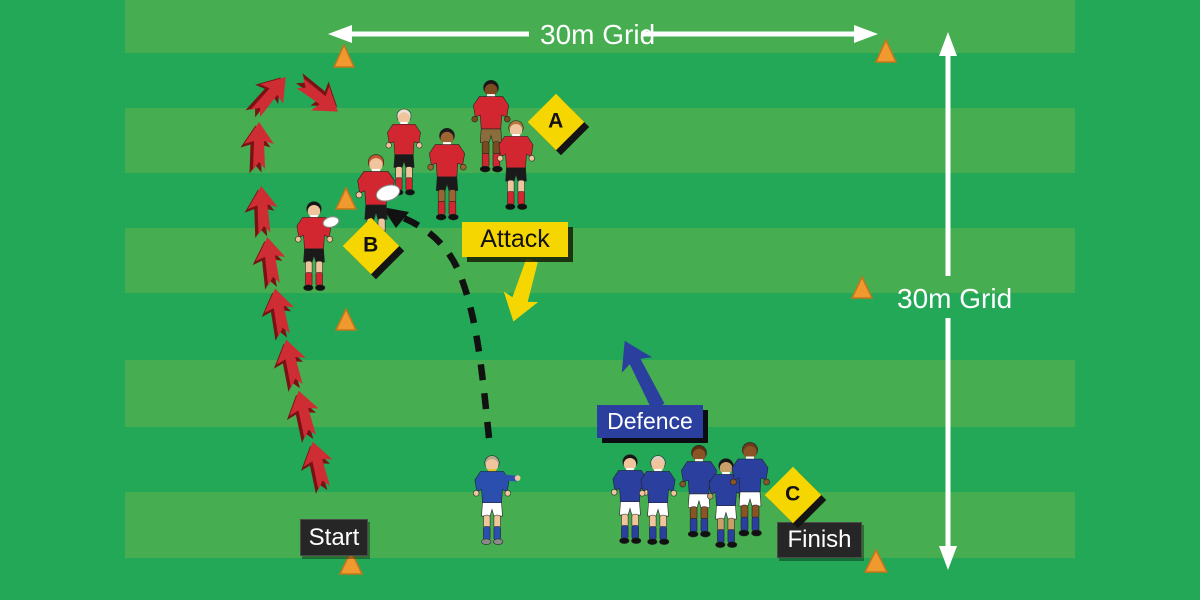 Image resolution: width=1200 pixels, height=600 pixels. What do you see at coordinates (395, 217) in the screenshot?
I see `dashed-line-arrowhead` at bounding box center [395, 217].